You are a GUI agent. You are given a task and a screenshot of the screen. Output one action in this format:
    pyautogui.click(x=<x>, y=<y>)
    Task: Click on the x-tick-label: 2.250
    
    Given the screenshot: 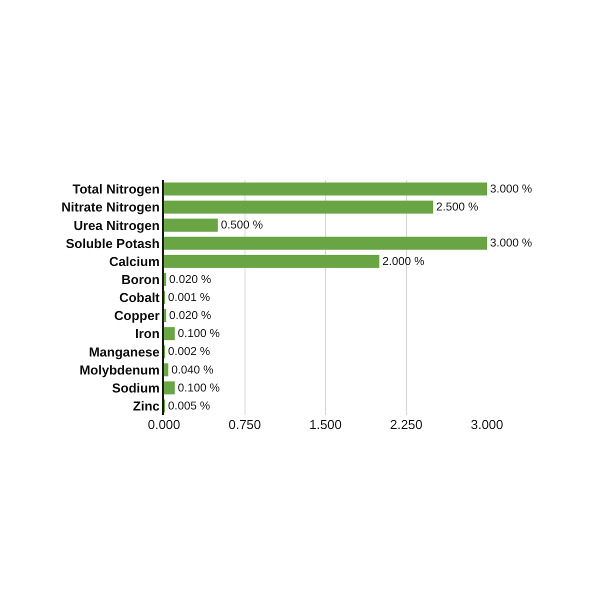 What is the action you would take?
    pyautogui.click(x=406, y=424)
    